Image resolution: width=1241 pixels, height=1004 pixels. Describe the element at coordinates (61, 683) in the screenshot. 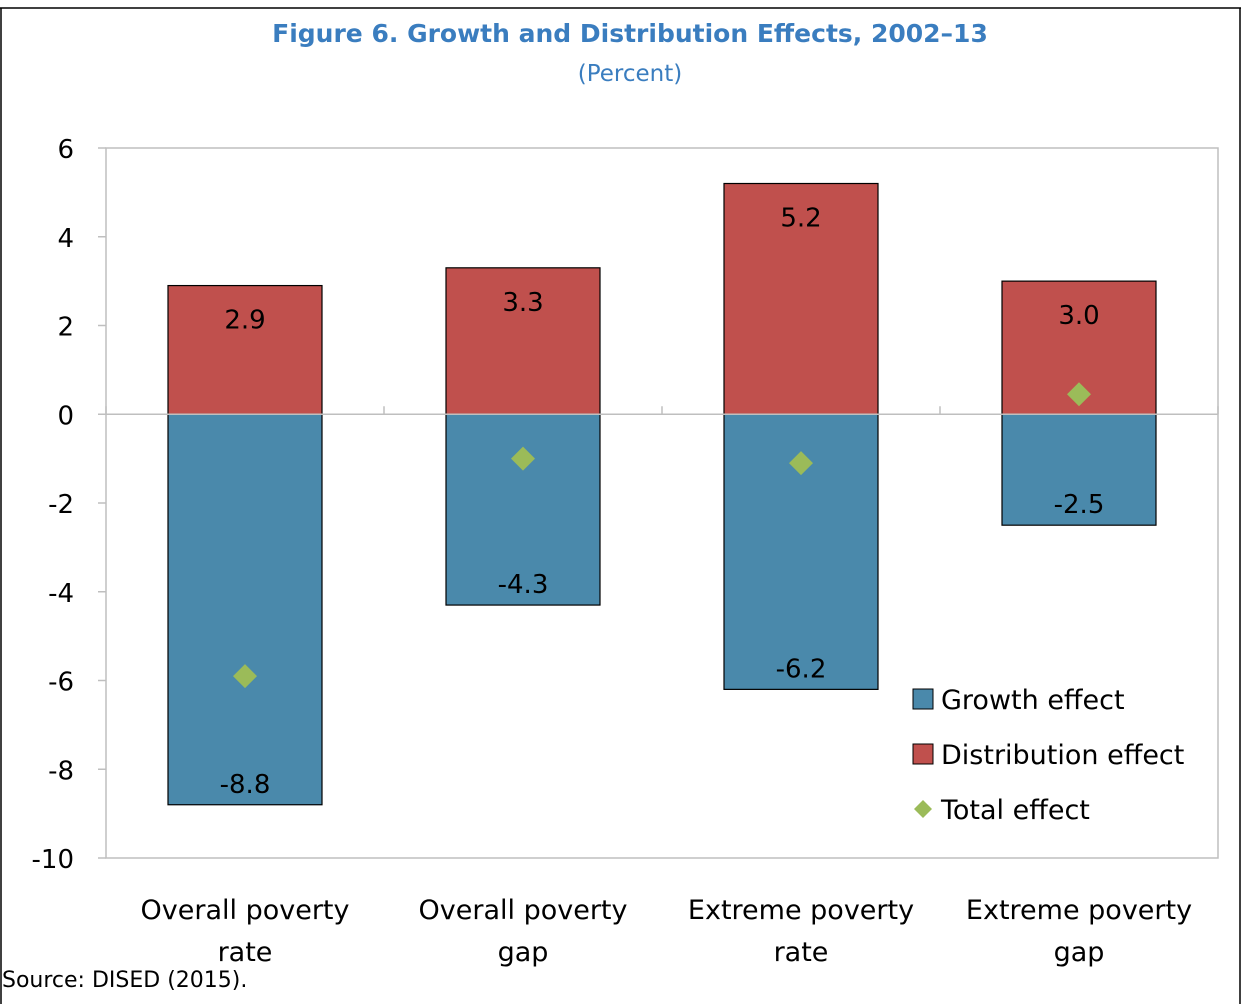

I see `y-tick-label: -6` at that location.